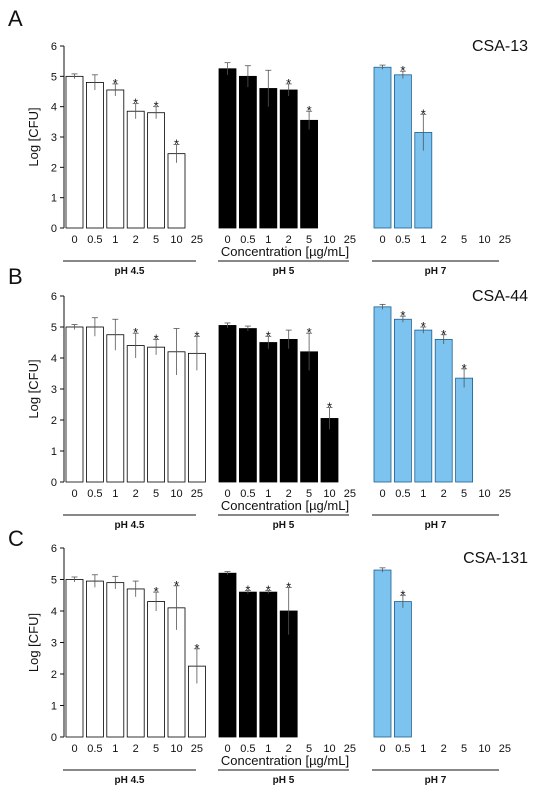 This screenshot has width=550, height=792. What do you see at coordinates (15, 18) in the screenshot?
I see `panel-letter: A` at bounding box center [15, 18].